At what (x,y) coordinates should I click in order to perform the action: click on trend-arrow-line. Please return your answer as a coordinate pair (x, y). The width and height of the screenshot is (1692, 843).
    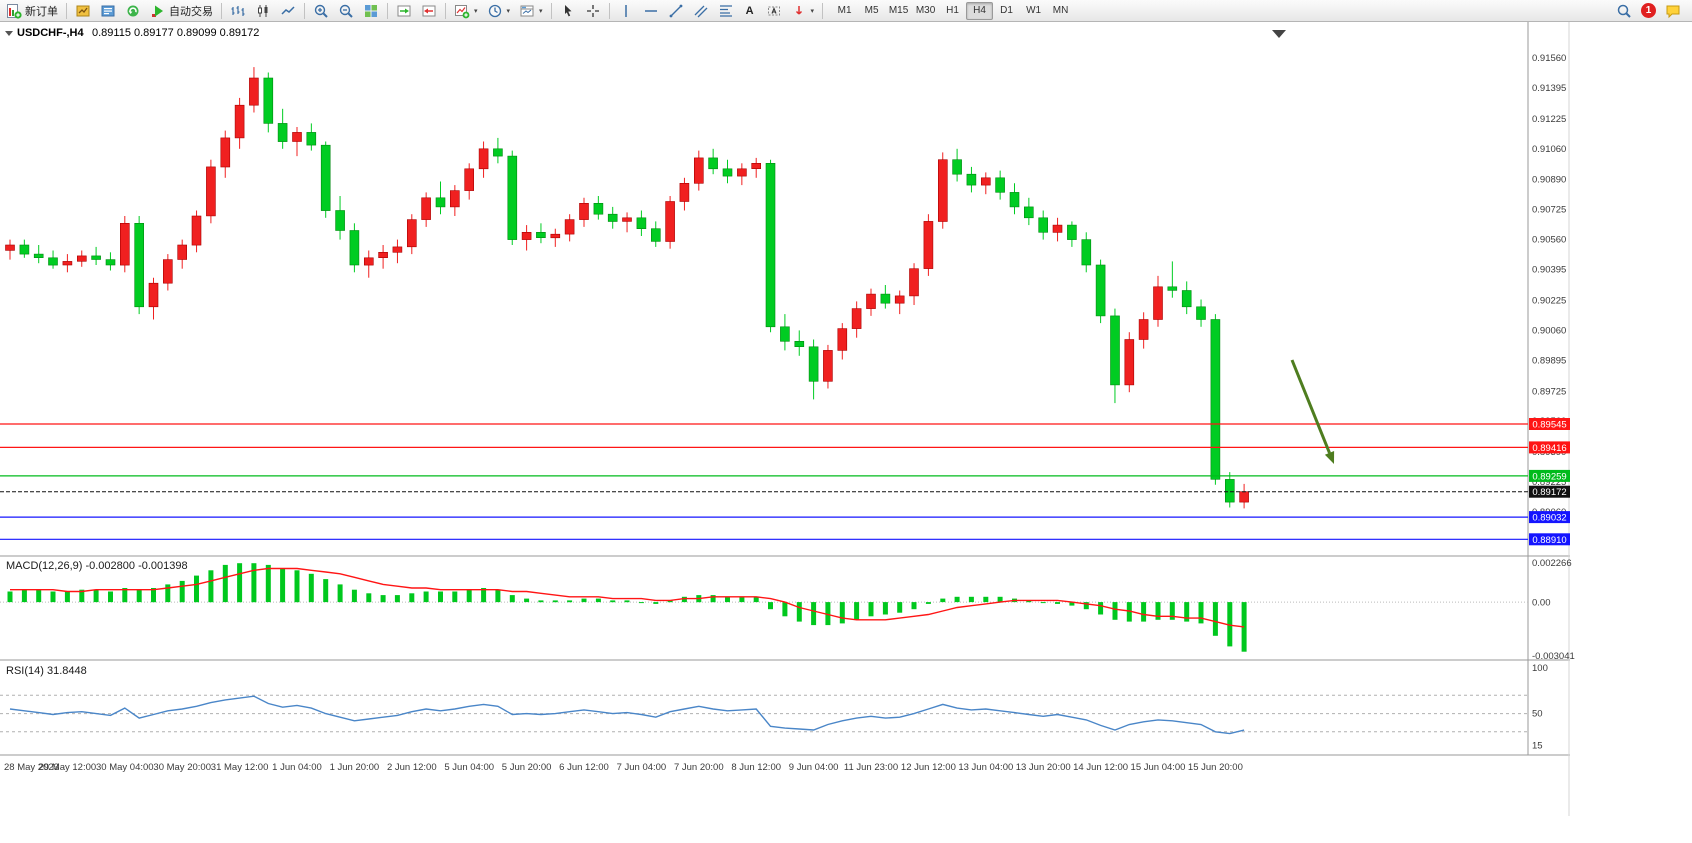
    Looking at the image, I should click on (1310, 406).